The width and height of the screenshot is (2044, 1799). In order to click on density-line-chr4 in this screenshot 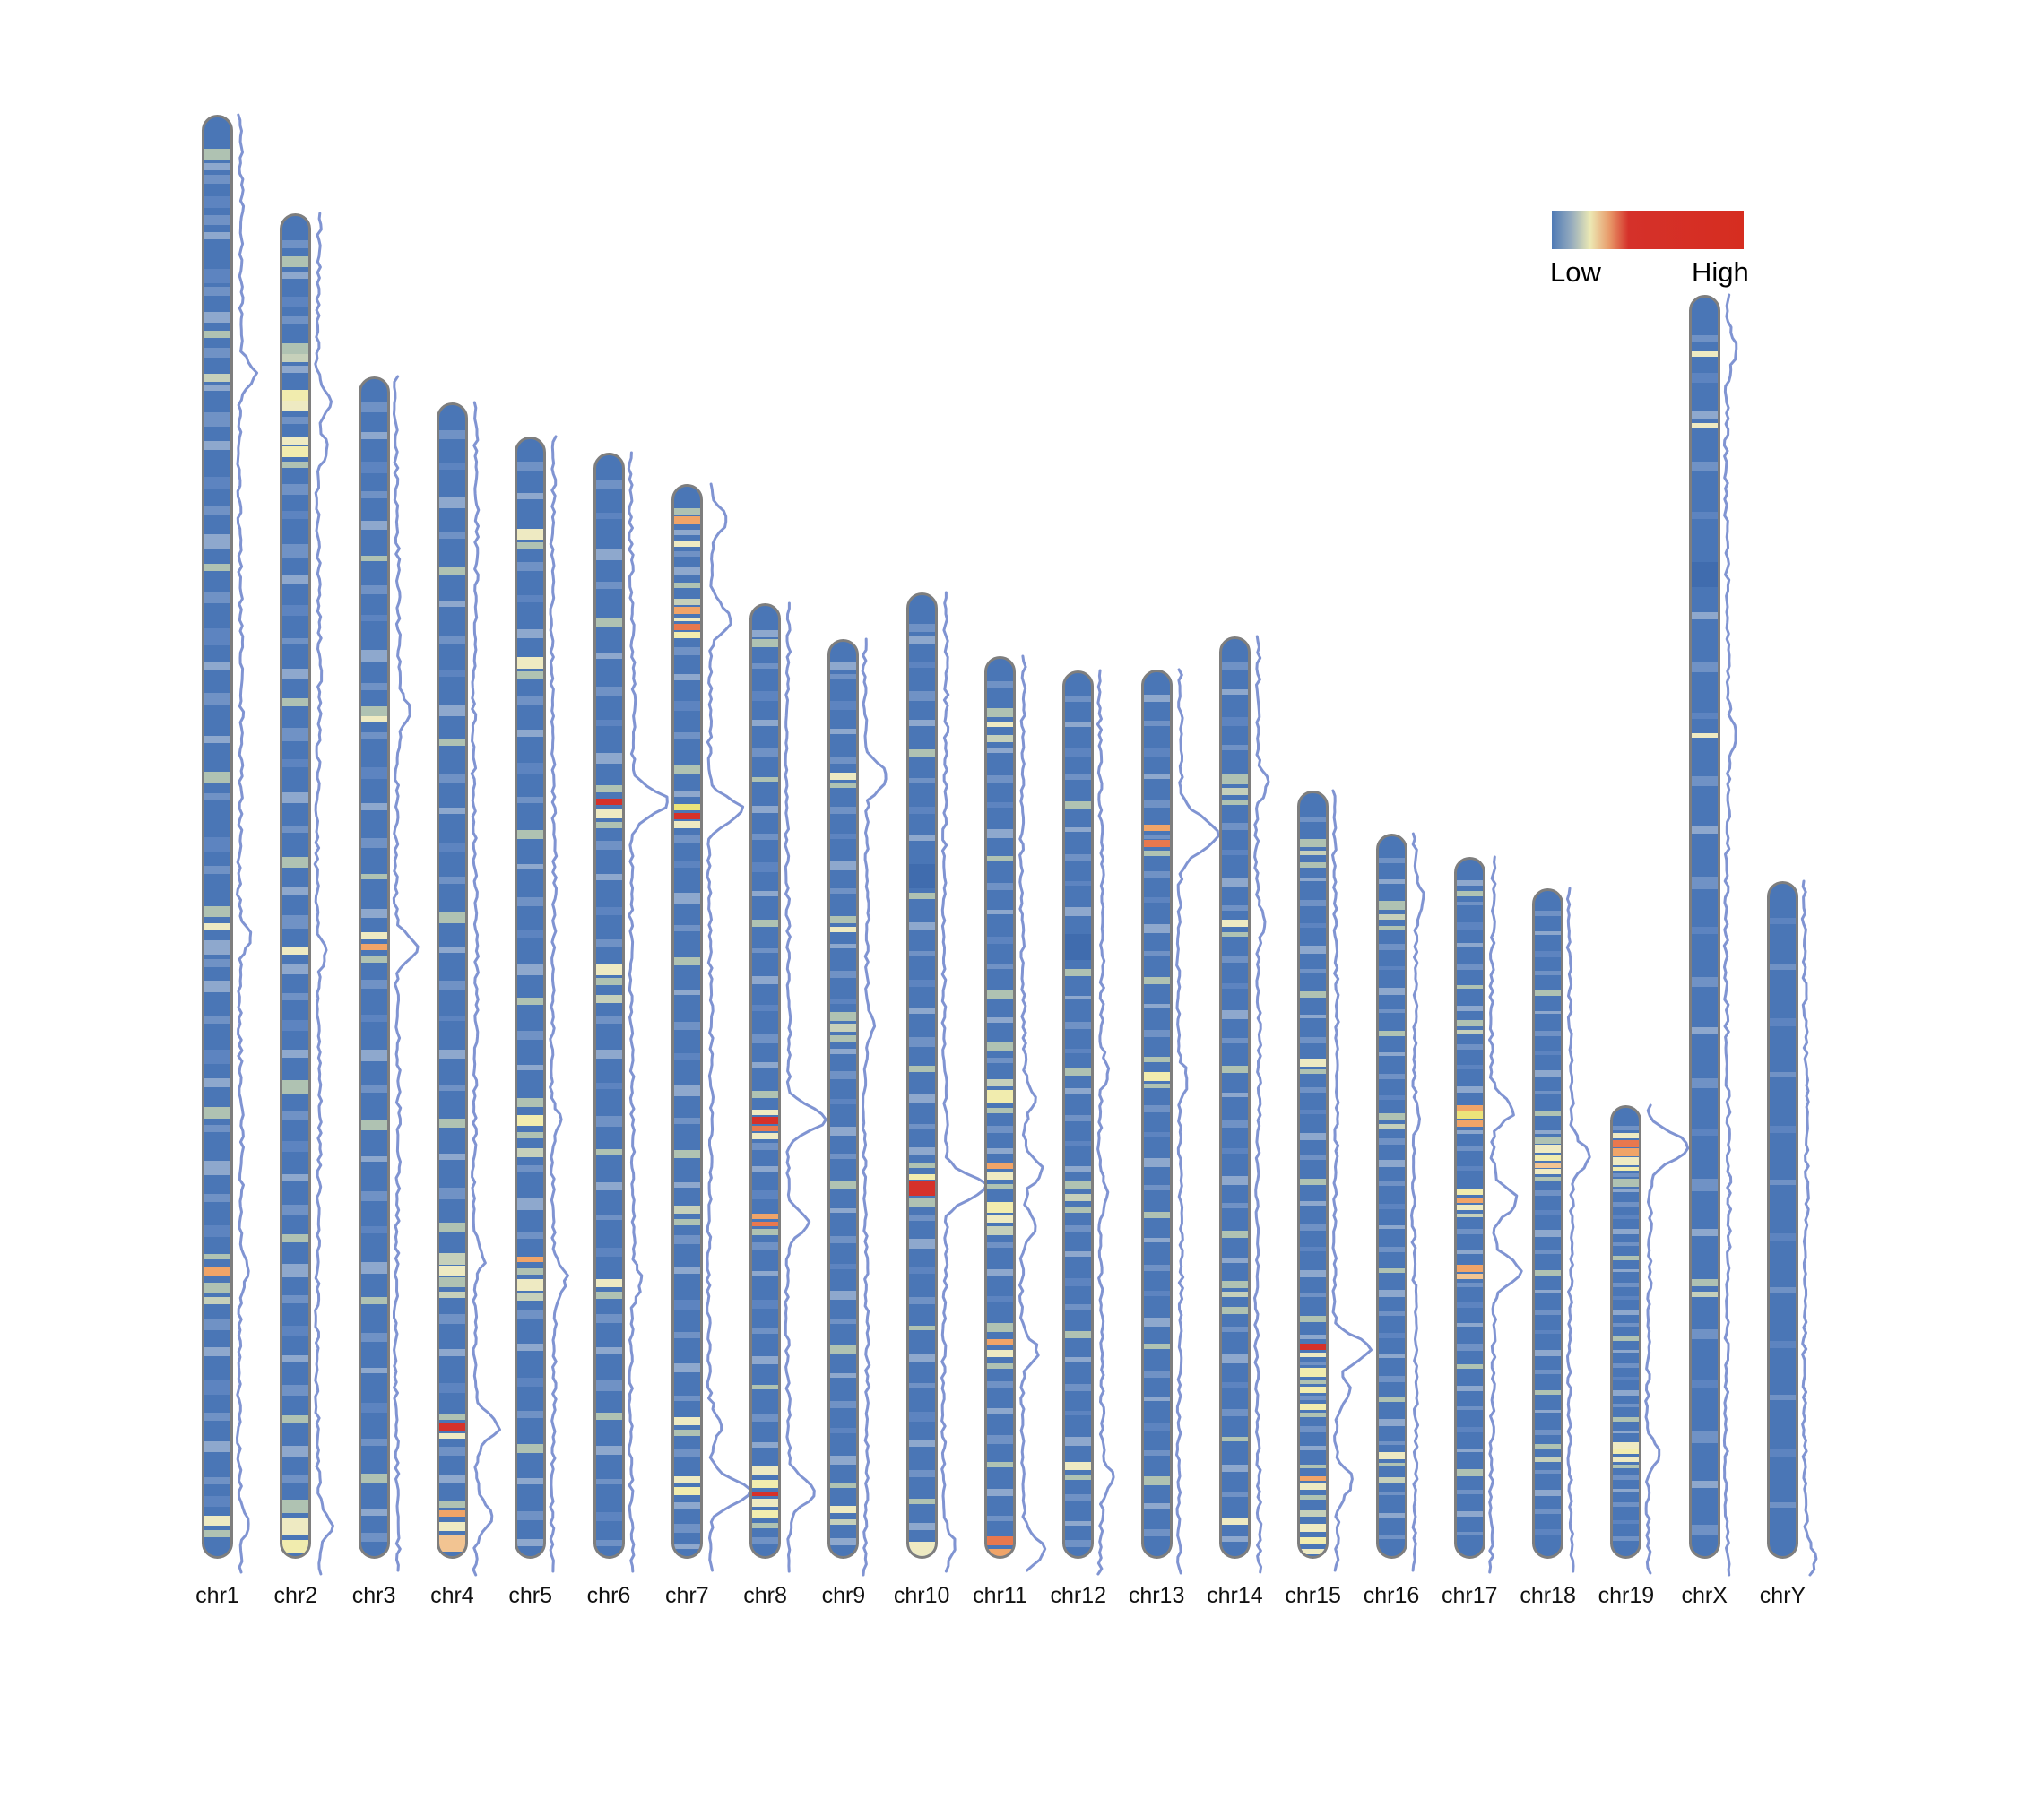, I will do `click(485, 989)`.